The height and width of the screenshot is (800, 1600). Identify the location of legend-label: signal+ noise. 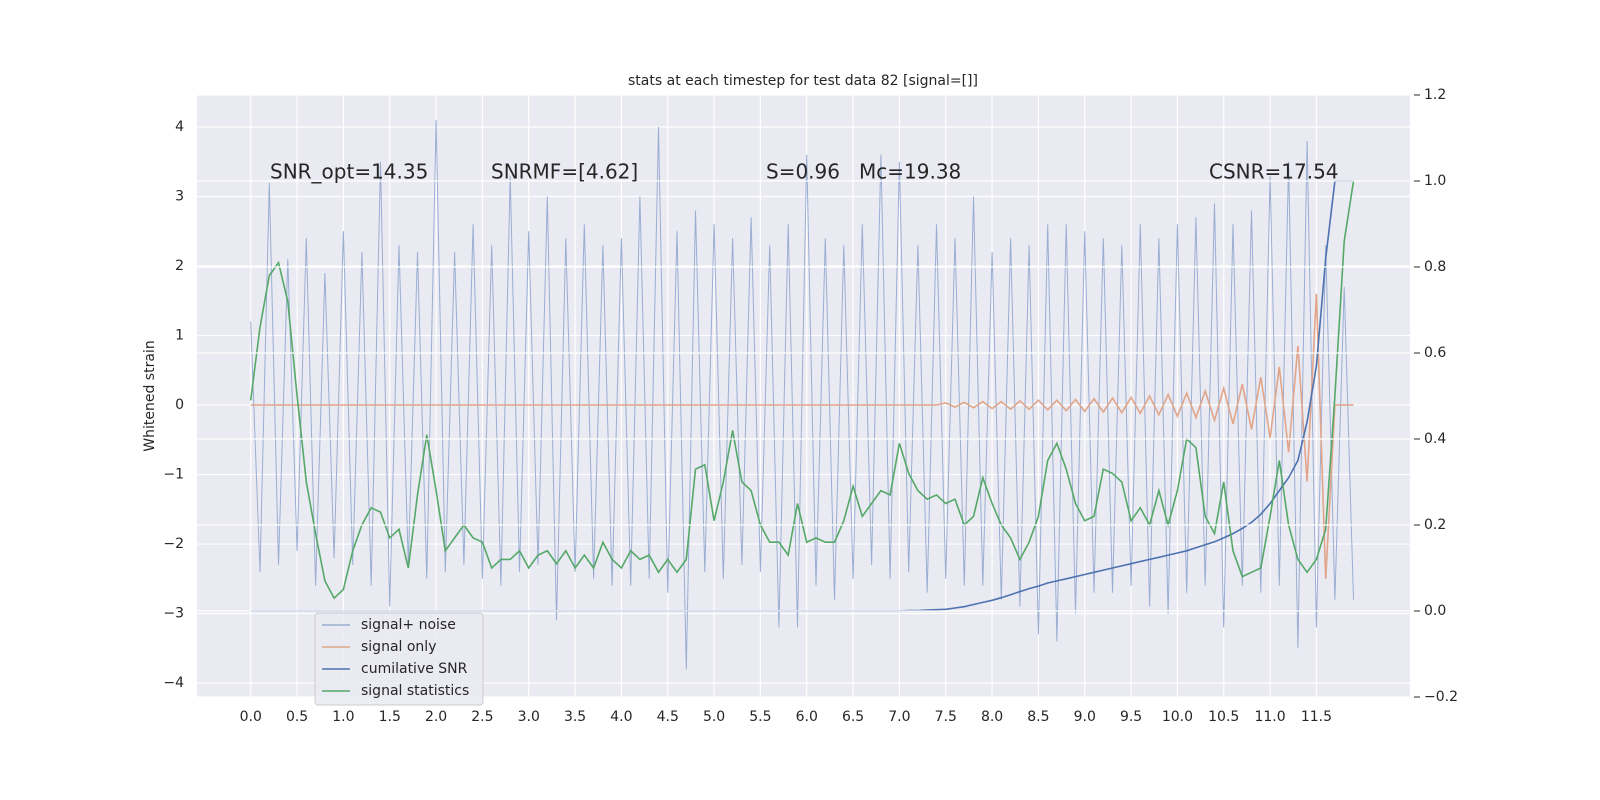
(408, 625).